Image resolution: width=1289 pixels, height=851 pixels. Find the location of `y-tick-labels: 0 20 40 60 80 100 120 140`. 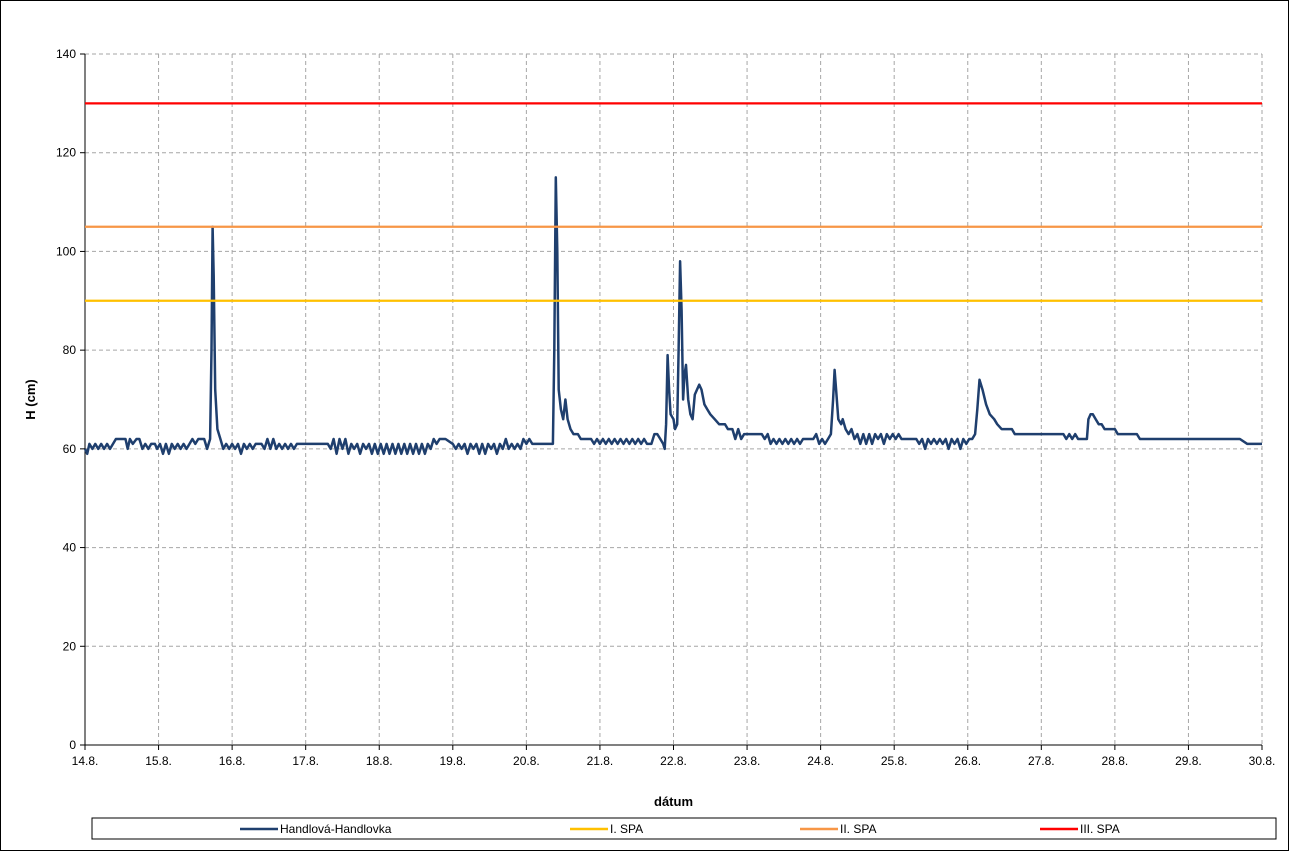

y-tick-labels: 0 20 40 60 80 100 120 140 is located at coordinates (66, 399).